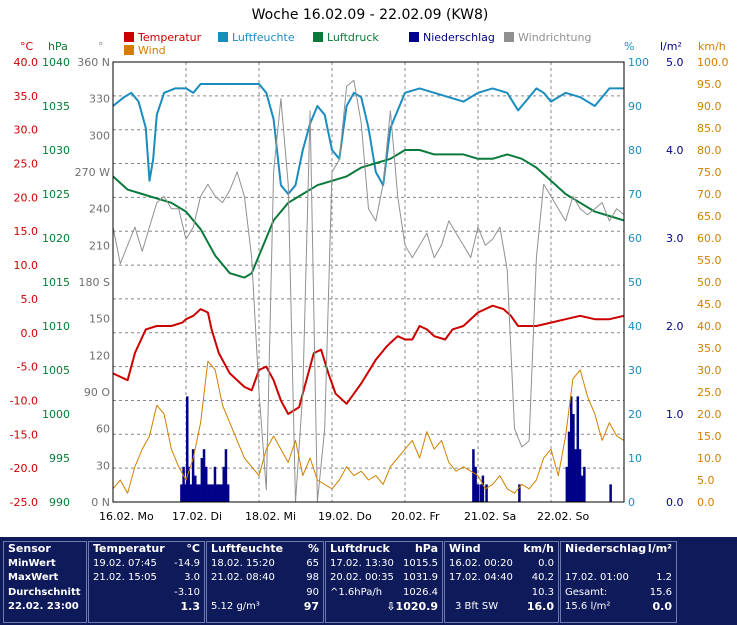 Image resolution: width=737 pixels, height=625 pixels. What do you see at coordinates (709, 106) in the screenshot?
I see `tick-wind: 90.0` at bounding box center [709, 106].